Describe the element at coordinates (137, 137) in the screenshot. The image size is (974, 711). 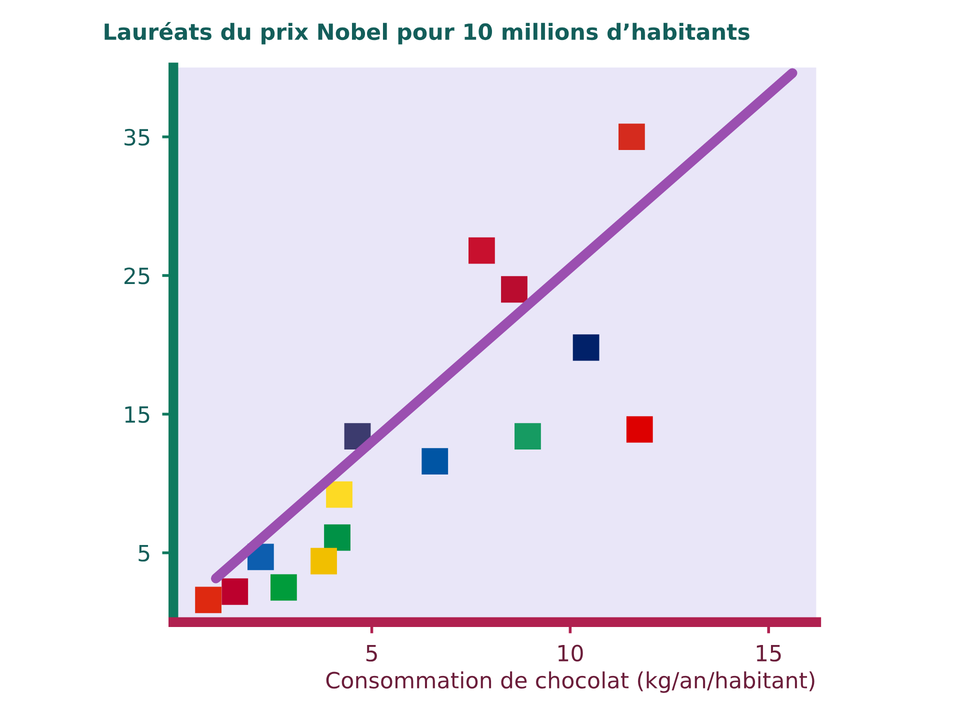
I see `y-tick-label: 35` at that location.